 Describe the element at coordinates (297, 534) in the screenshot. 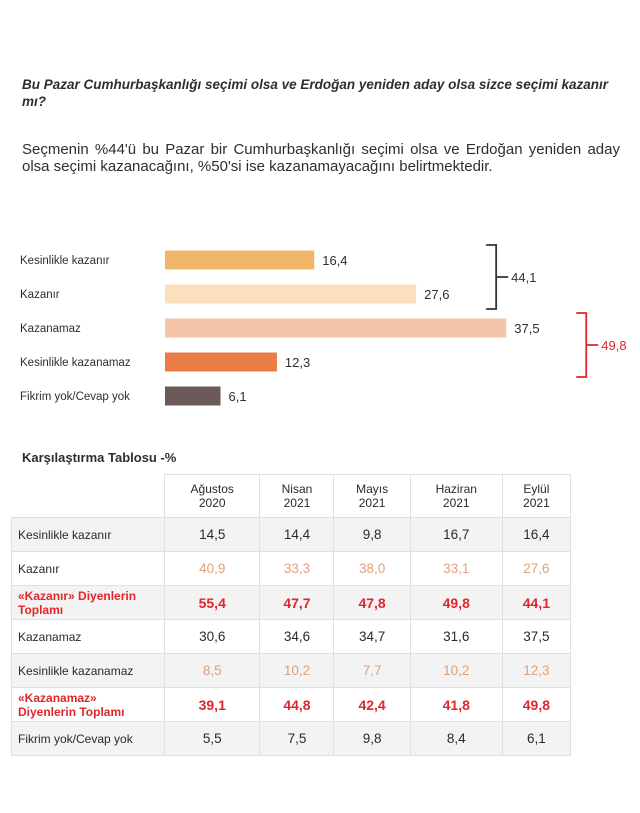

I see `table-cell: 14,4` at that location.